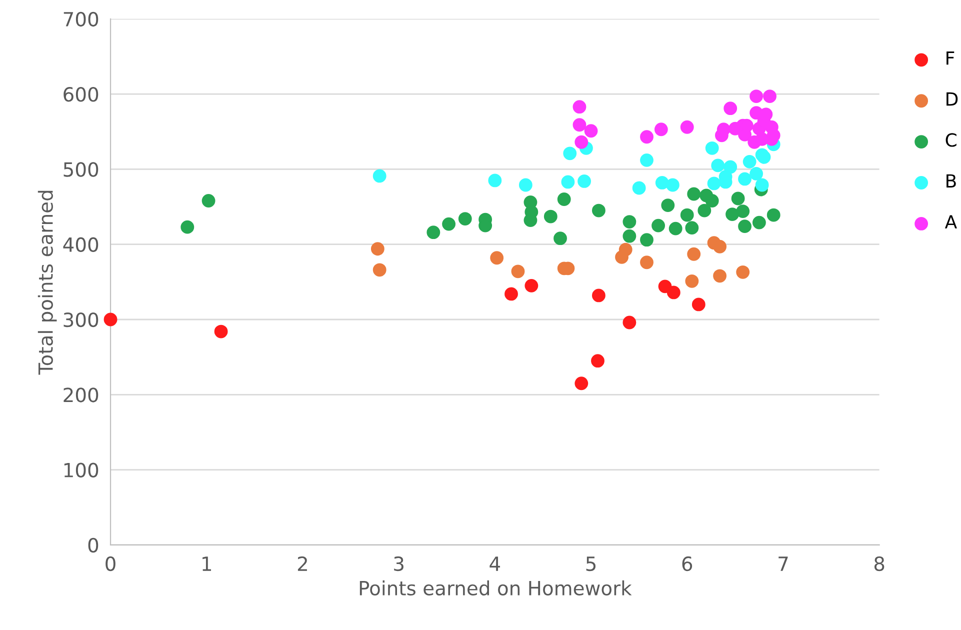 The width and height of the screenshot is (961, 630). What do you see at coordinates (80, 244) in the screenshot?
I see `y-tick-label: 400` at bounding box center [80, 244].